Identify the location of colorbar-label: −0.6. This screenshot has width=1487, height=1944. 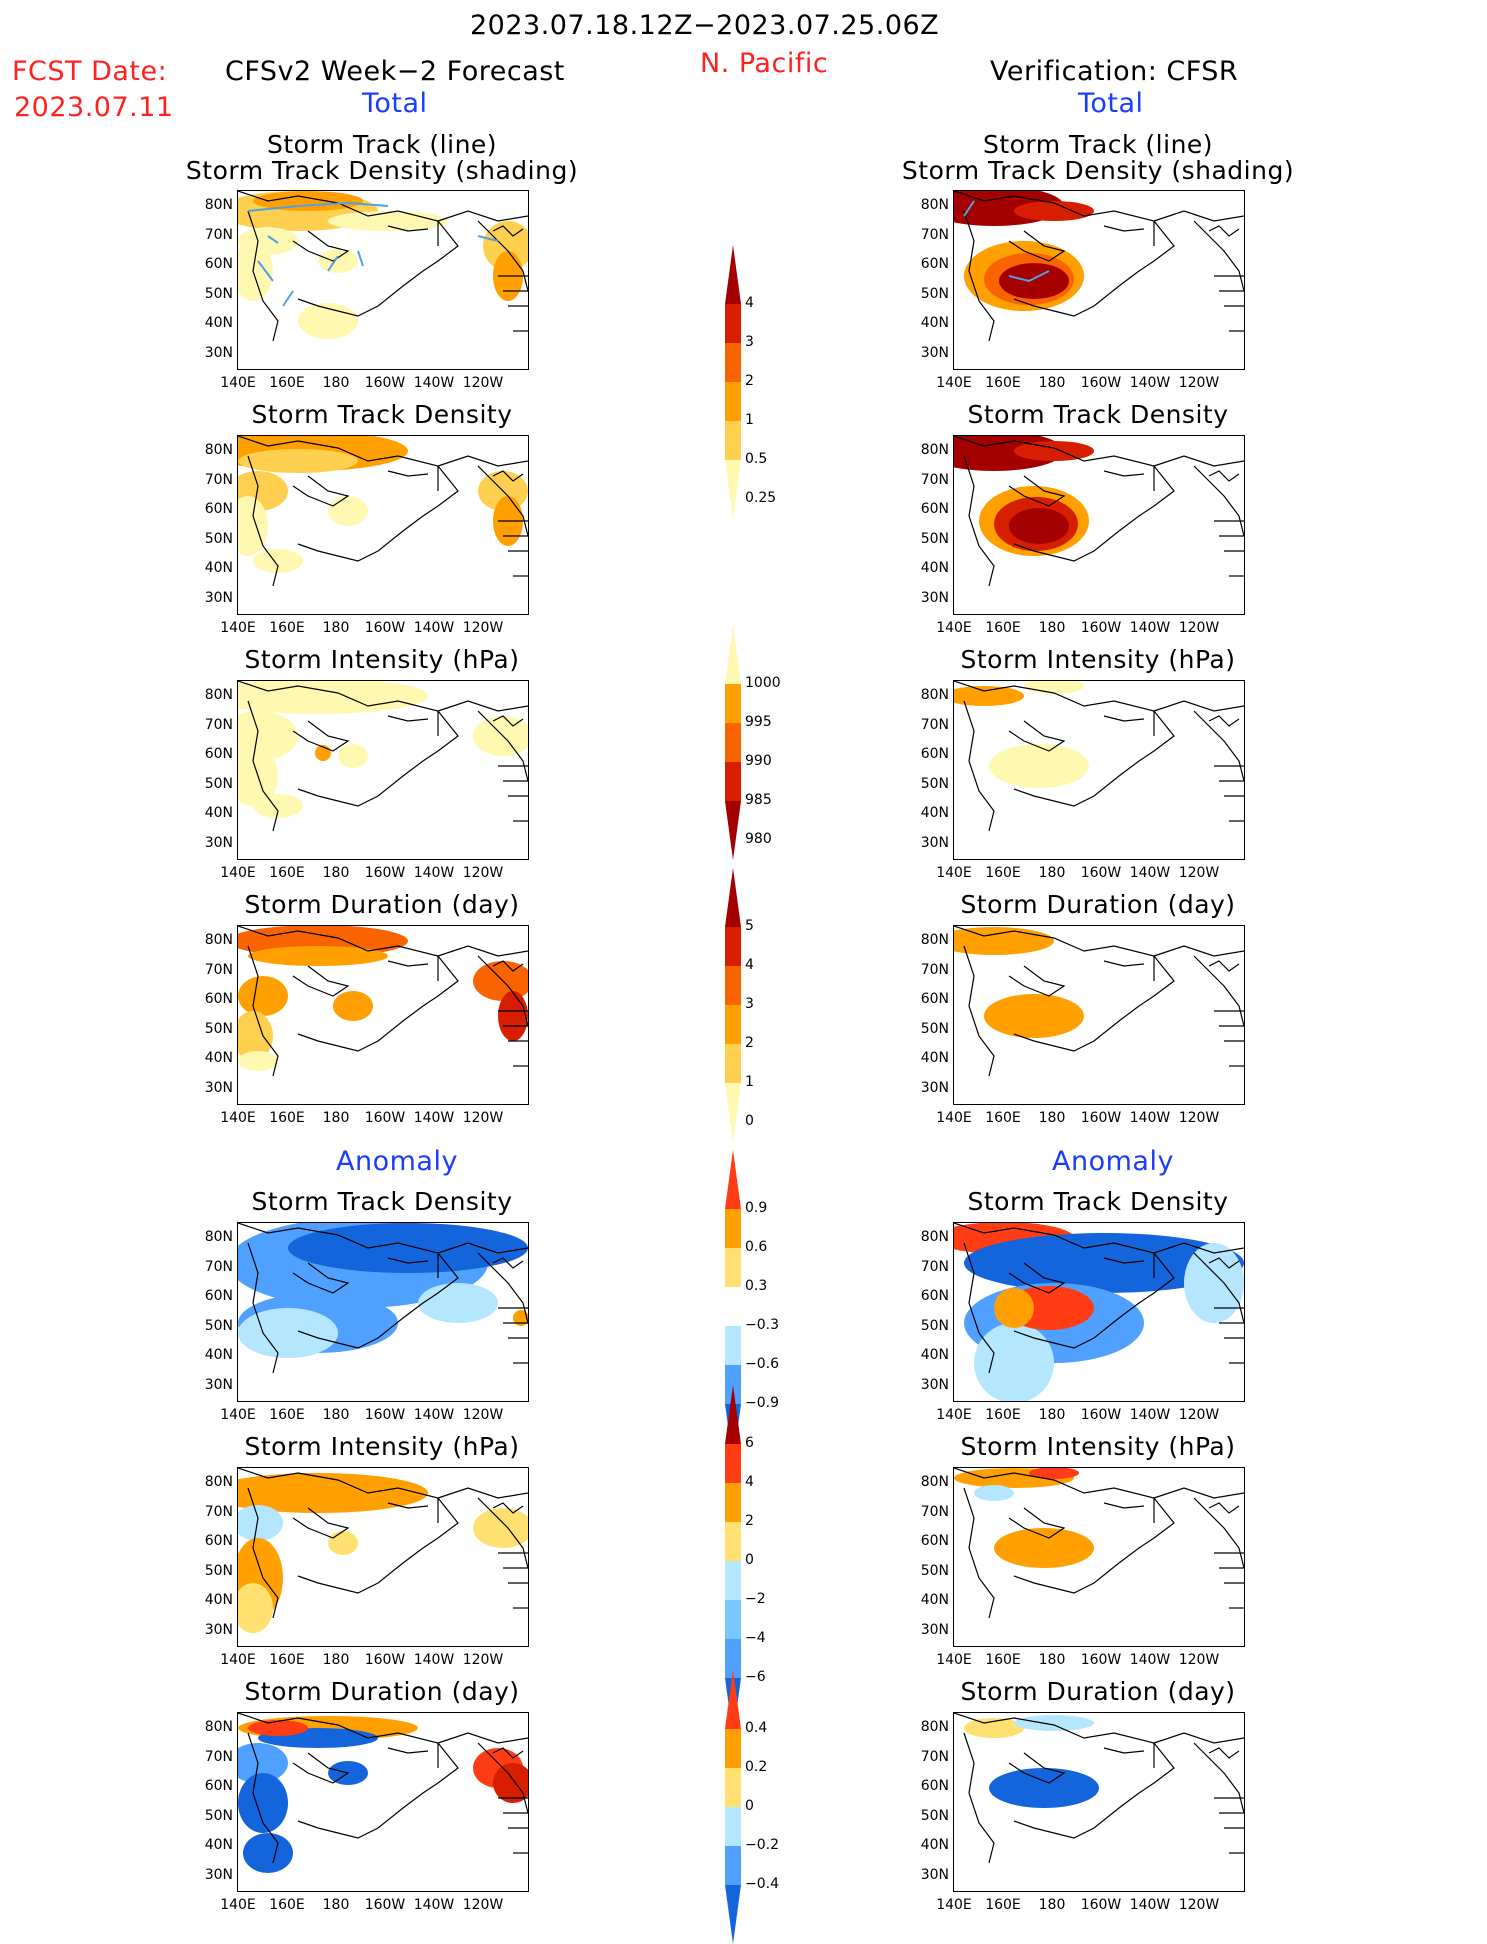
(762, 1364).